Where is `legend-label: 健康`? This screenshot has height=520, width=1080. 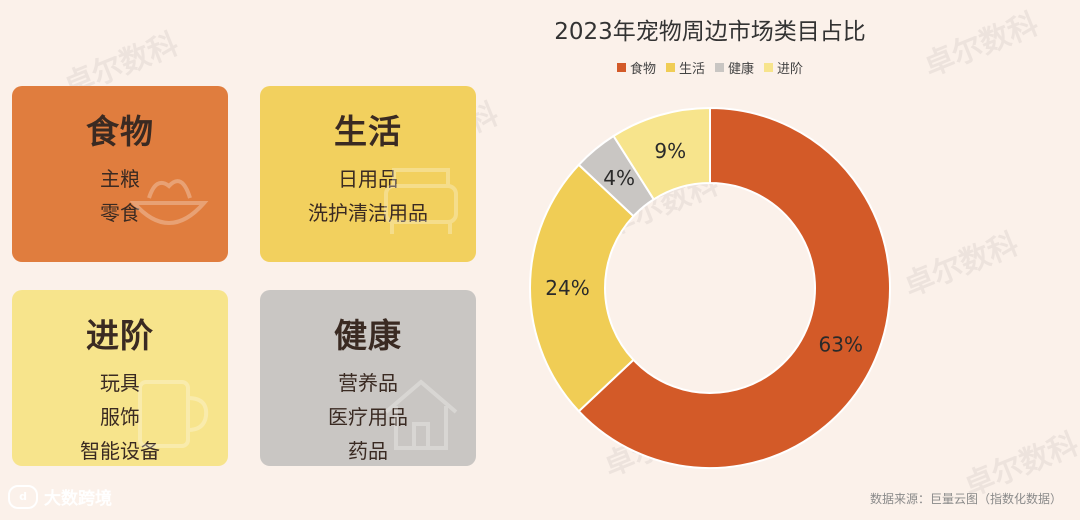
legend-label: 健康 is located at coordinates (741, 69).